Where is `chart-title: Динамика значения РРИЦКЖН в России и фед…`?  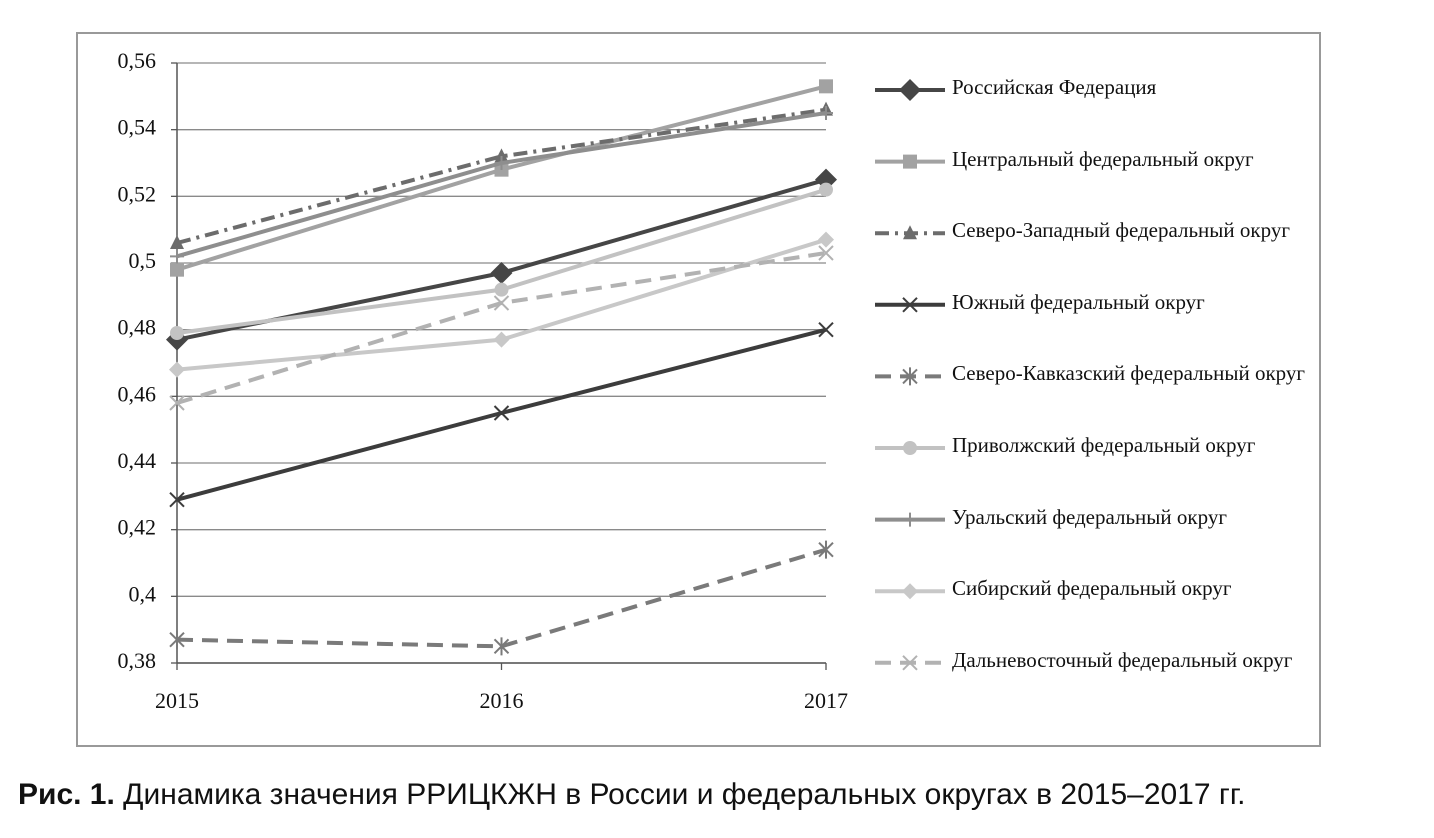 chart-title: Динамика значения РРИЦКЖН в России и фед… is located at coordinates (684, 794).